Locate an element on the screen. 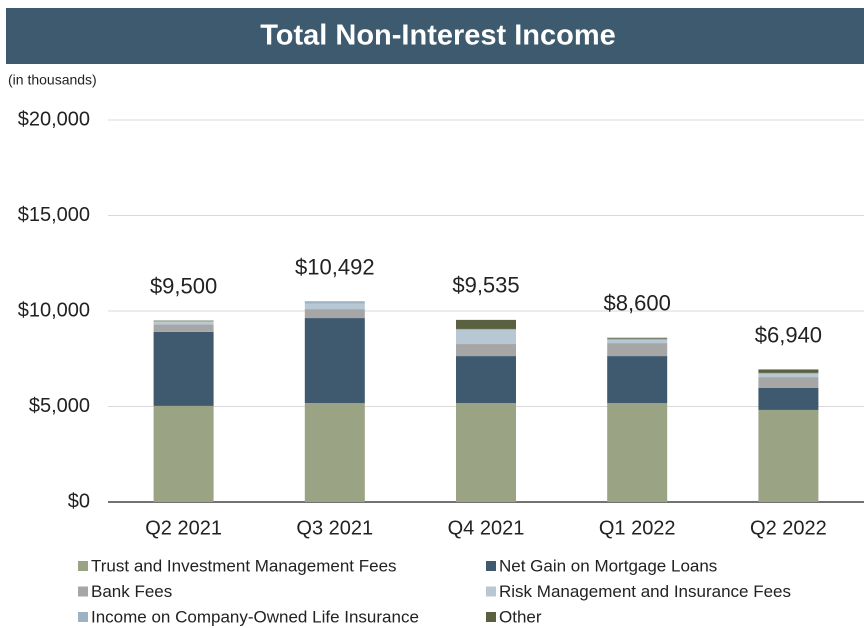 The height and width of the screenshot is (628, 864). title-band is located at coordinates (435, 36).